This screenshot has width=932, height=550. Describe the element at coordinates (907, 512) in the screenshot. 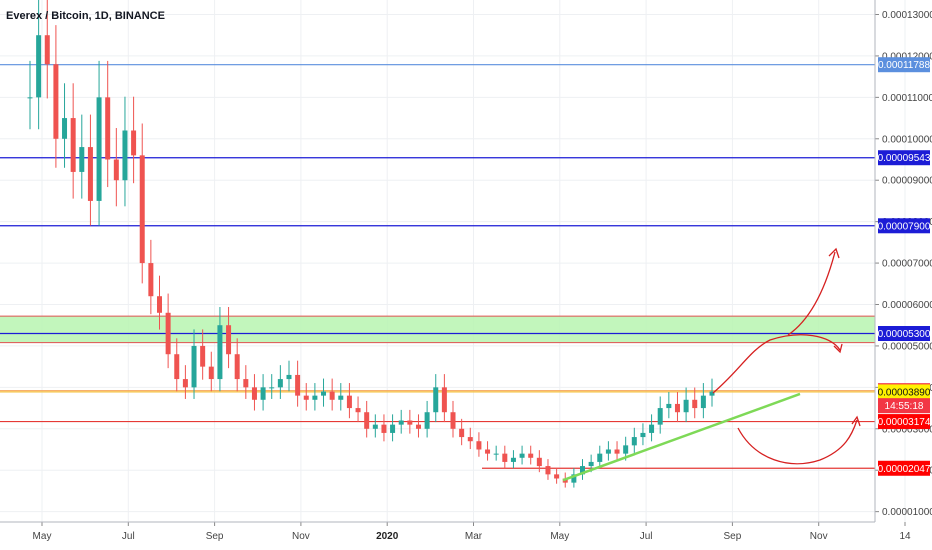

I see `y-tick-label: 0.00001000` at that location.